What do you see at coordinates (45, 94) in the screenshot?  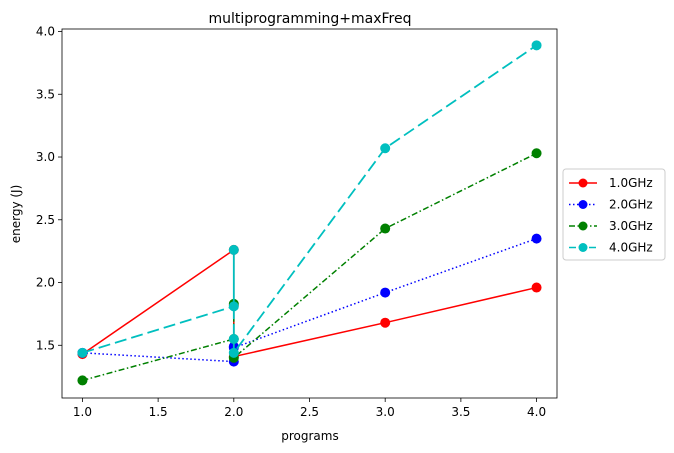 I see `y-tick-label: 3.5` at bounding box center [45, 94].